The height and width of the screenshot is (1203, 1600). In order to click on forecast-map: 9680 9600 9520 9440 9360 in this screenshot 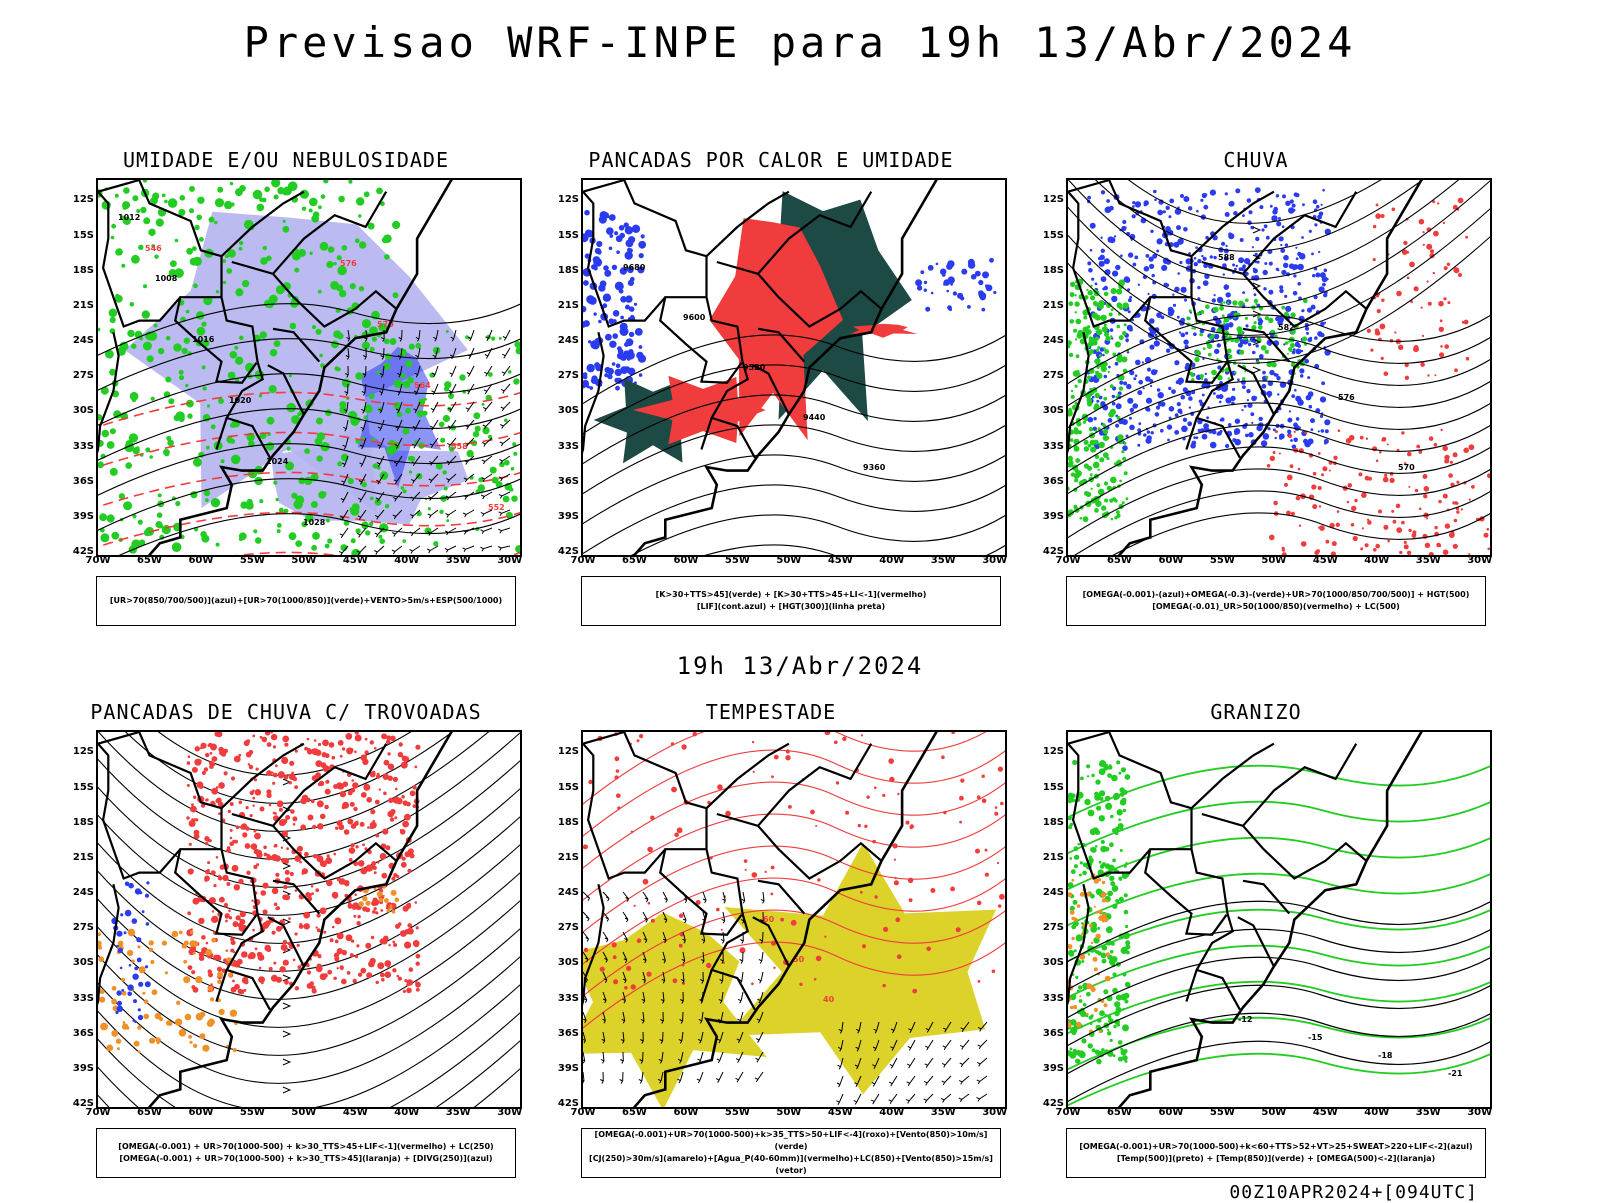, I will do `click(794, 367)`.